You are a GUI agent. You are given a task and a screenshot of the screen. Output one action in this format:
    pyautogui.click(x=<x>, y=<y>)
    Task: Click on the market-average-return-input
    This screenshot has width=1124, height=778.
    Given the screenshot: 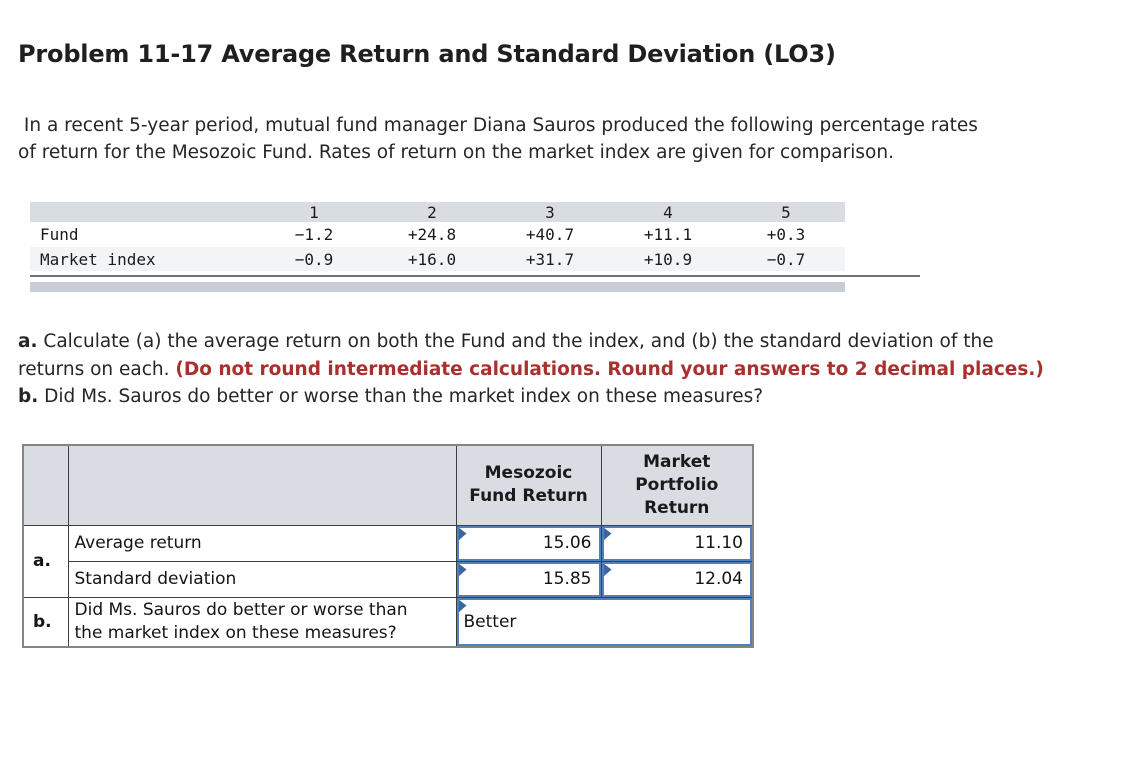 What is the action you would take?
    pyautogui.click(x=676, y=543)
    